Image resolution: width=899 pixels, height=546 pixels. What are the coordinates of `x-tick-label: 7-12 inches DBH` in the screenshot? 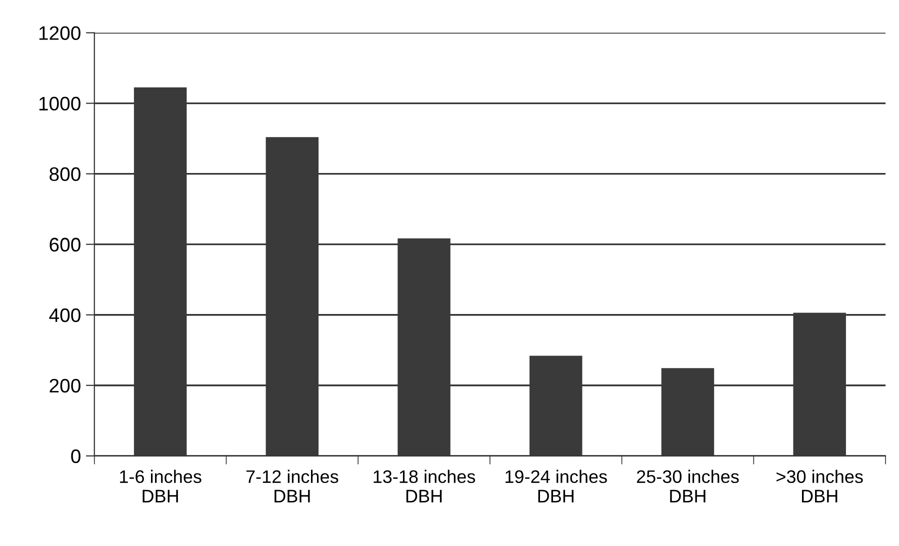 It's located at (292, 486).